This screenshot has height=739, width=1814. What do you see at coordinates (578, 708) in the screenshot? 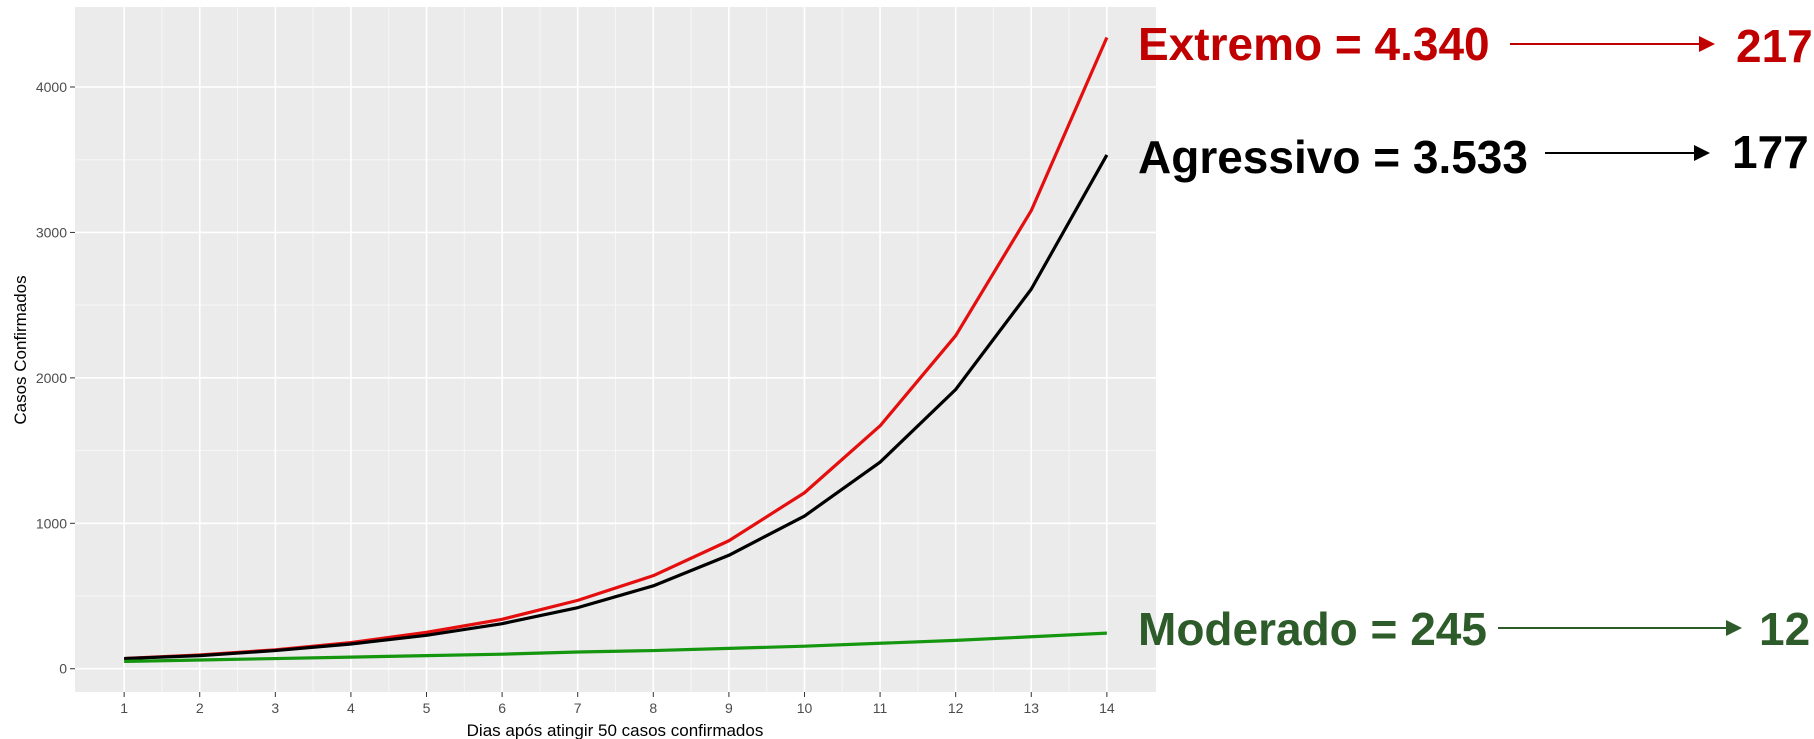
I see `x-tick-label: 7` at bounding box center [578, 708].